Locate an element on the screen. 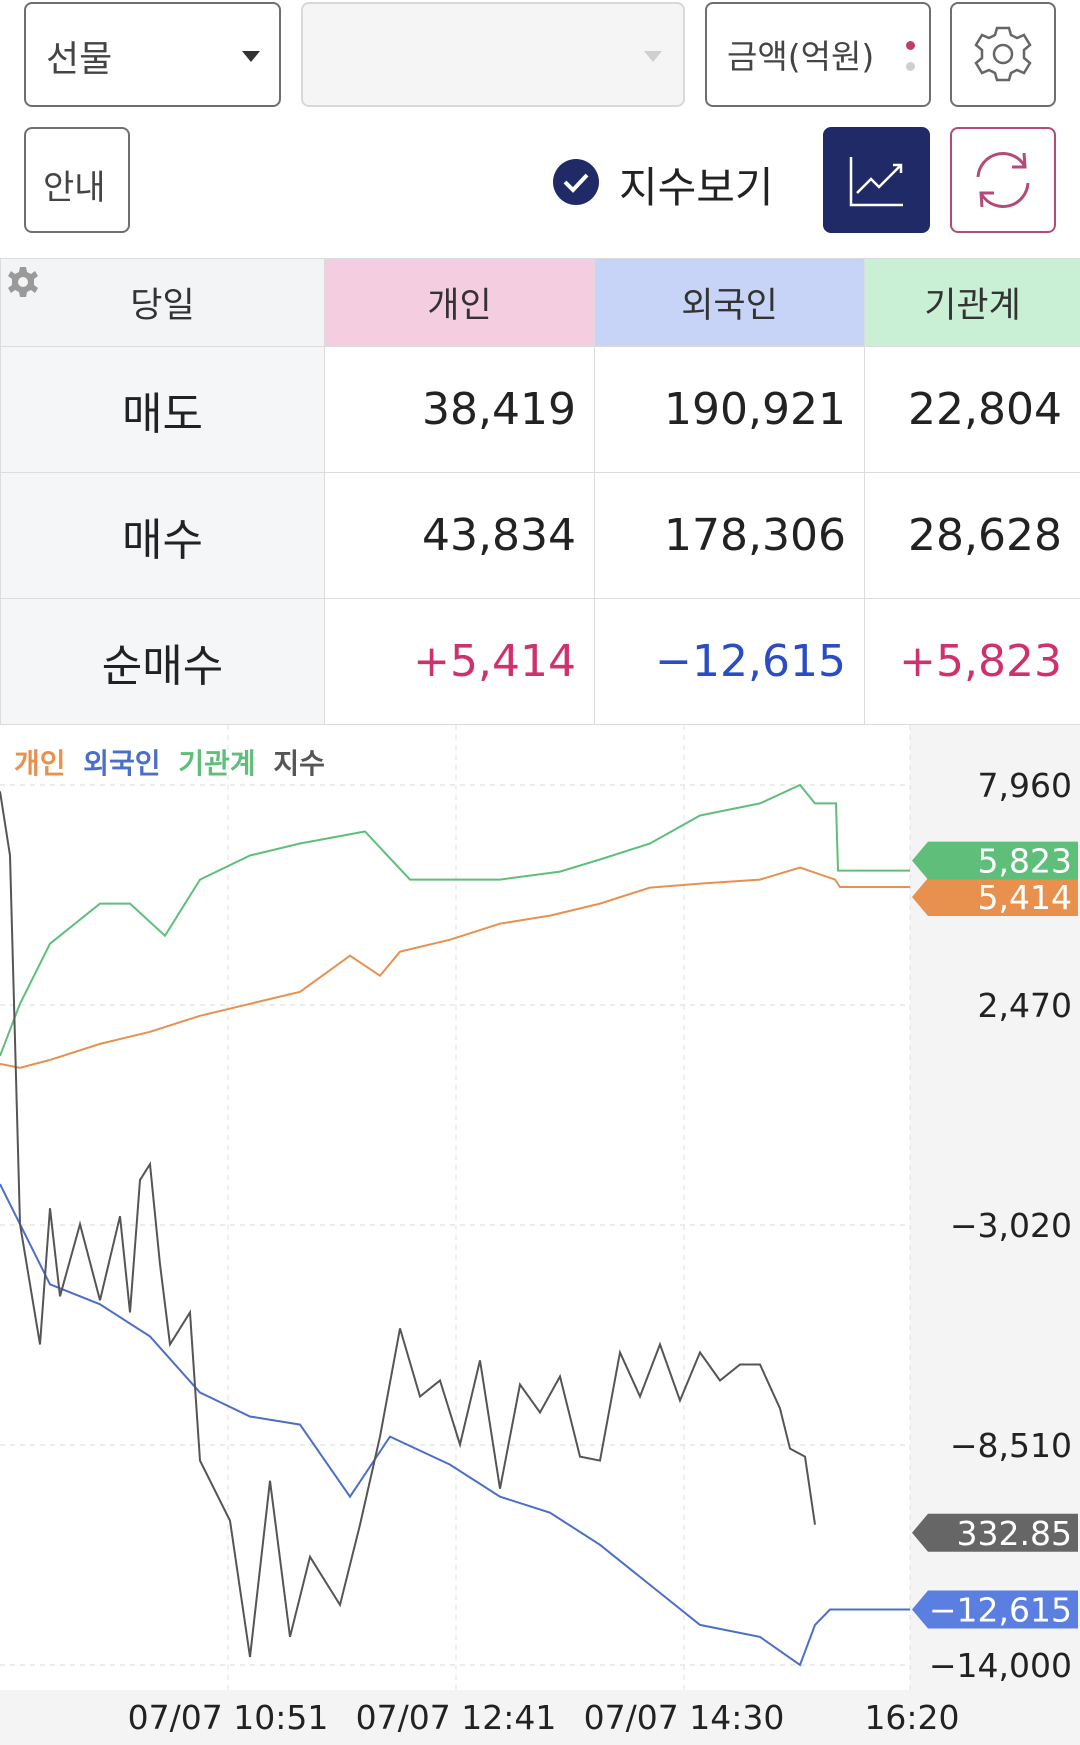 Image resolution: width=1080 pixels, height=1745 pixels. end-label-지수: 332.85 is located at coordinates (995, 1533).